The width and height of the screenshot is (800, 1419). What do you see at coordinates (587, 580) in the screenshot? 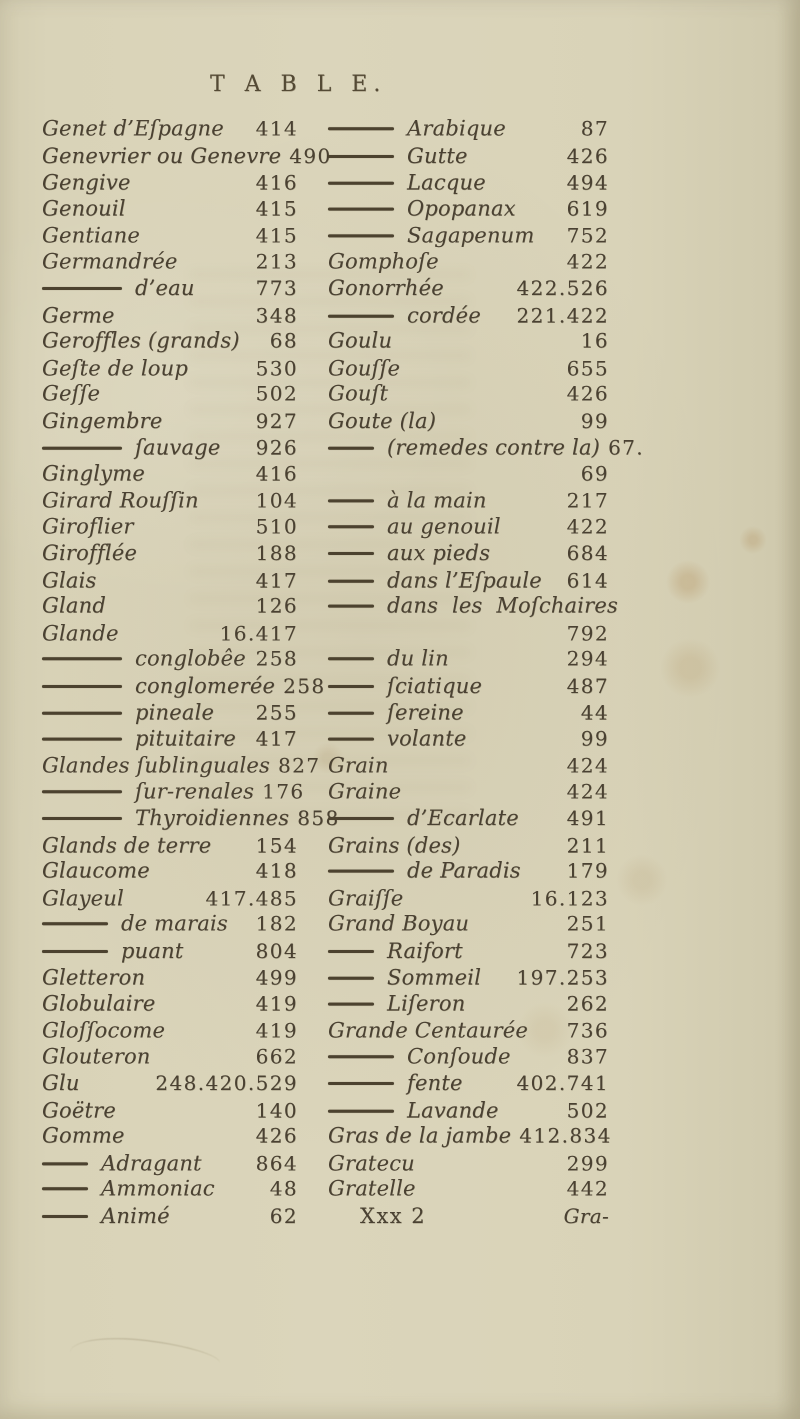
I see `entry-page: 614` at bounding box center [587, 580].